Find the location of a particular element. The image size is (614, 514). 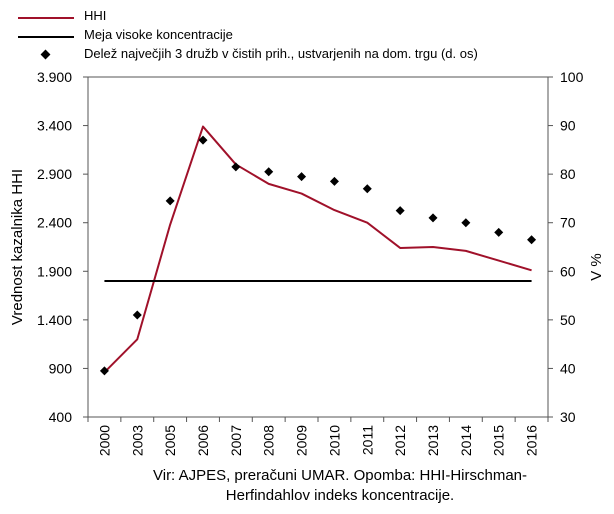

y2-tick-label: 60 is located at coordinates (568, 271).